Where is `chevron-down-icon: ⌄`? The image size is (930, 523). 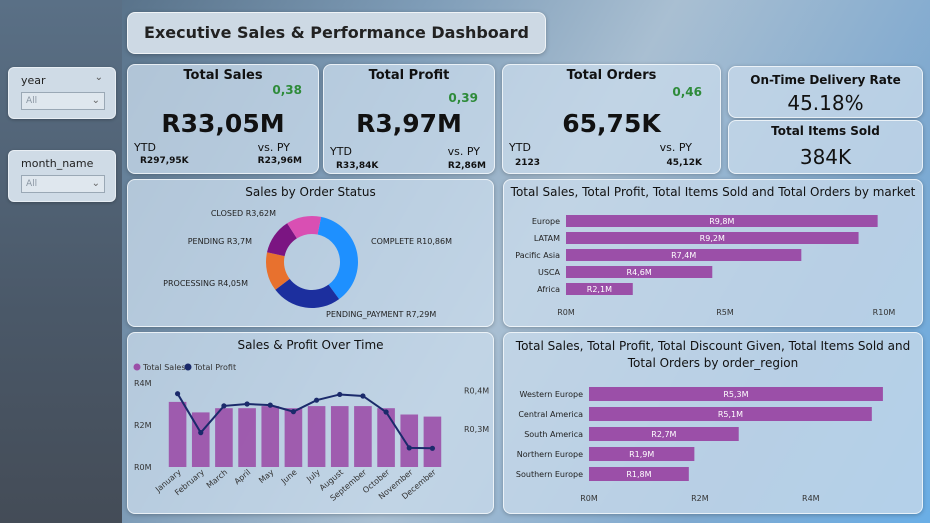
chevron-down-icon: ⌄ is located at coordinates (98, 77).